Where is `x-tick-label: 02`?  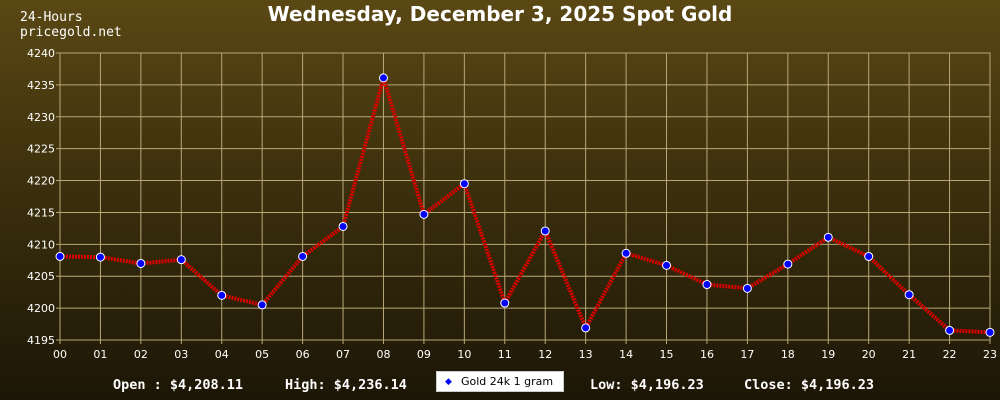
x-tick-label: 02 is located at coordinates (141, 354).